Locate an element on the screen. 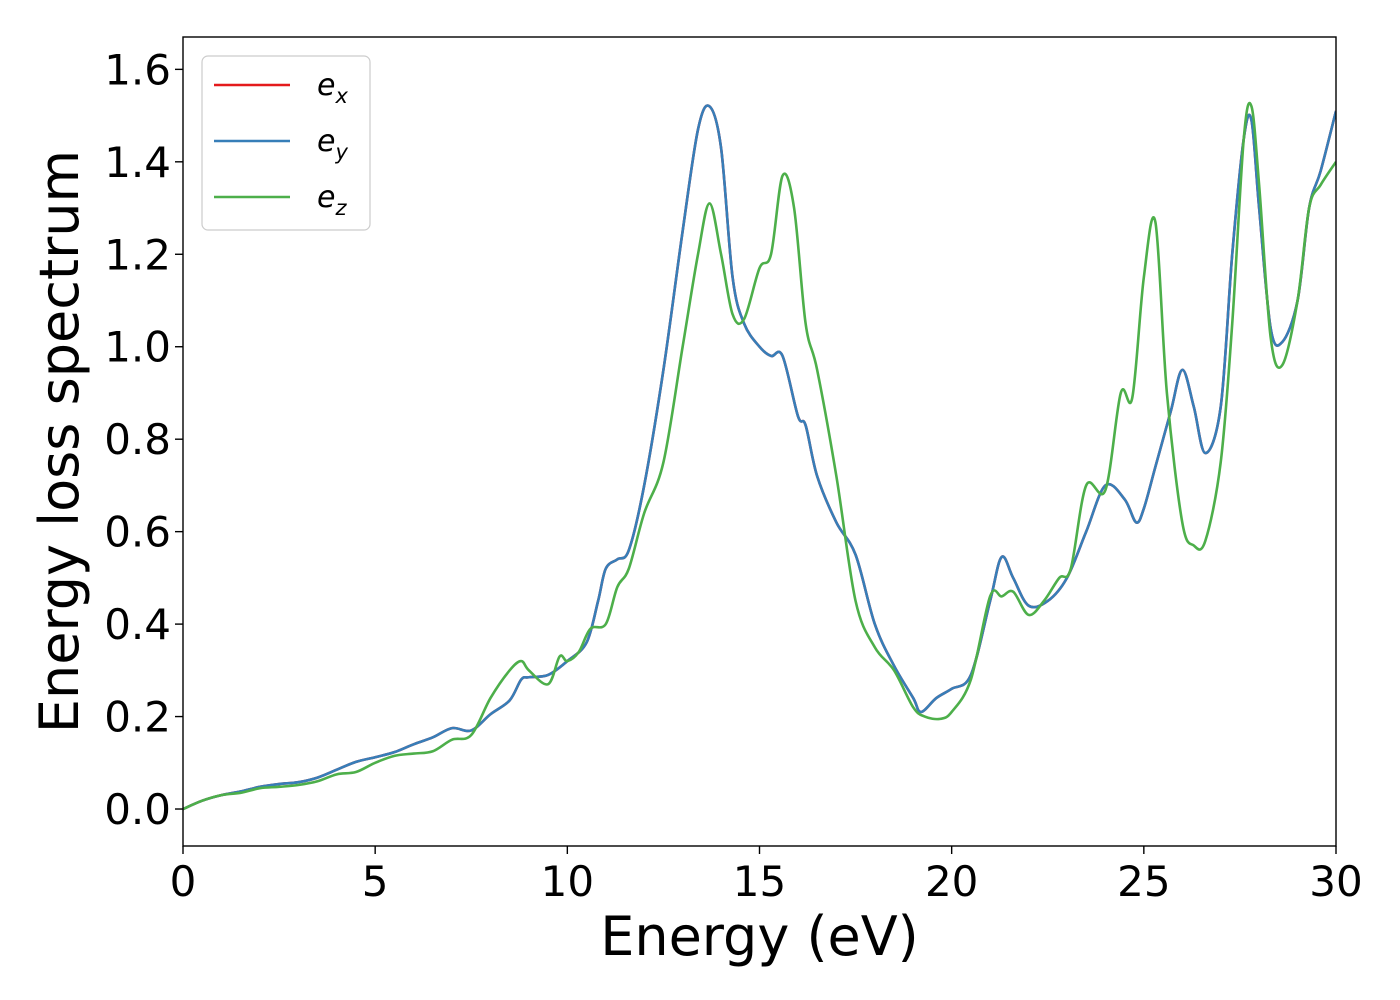 The height and width of the screenshot is (1000, 1400). x-tick-label: 25 is located at coordinates (1143, 881).